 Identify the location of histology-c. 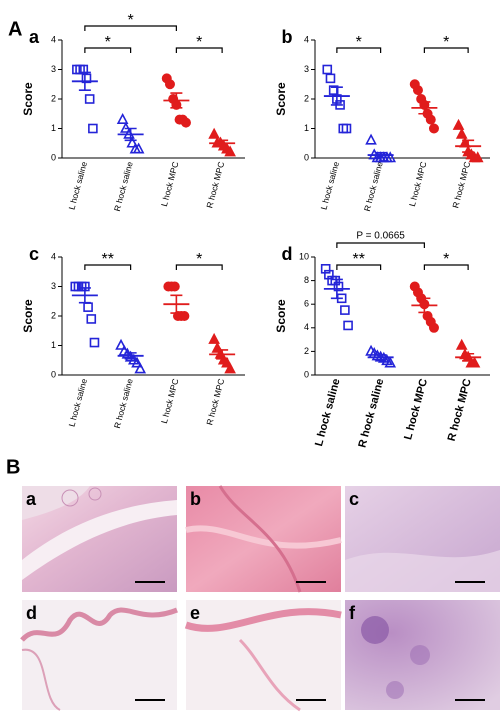
(422, 539).